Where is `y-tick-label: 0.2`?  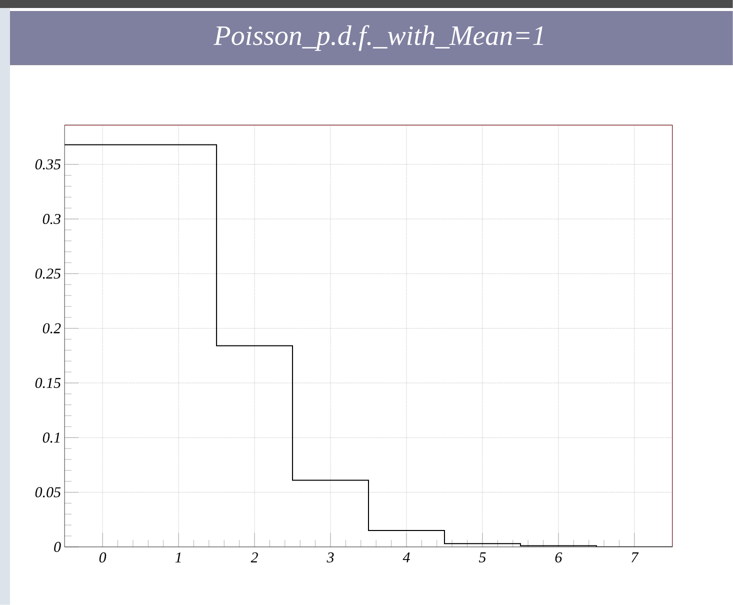
y-tick-label: 0.2 is located at coordinates (51, 328).